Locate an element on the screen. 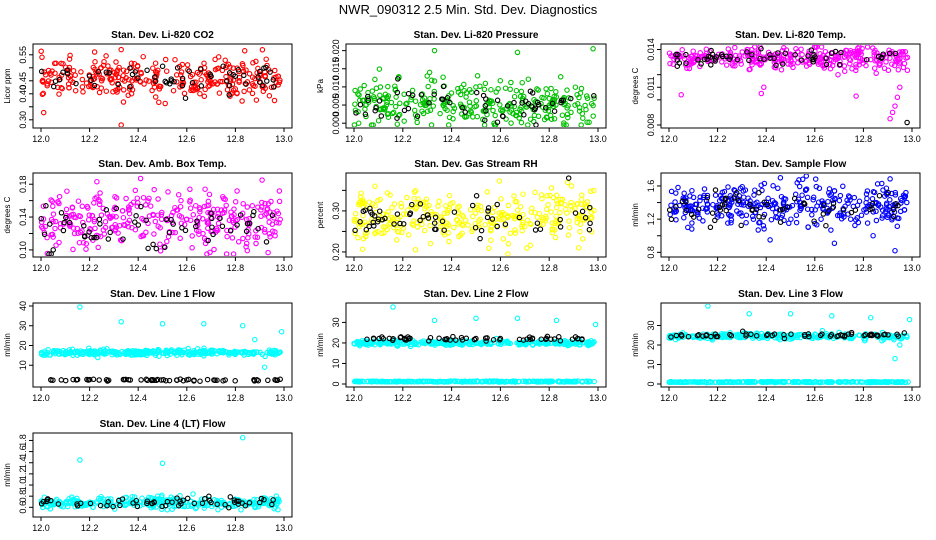 This screenshot has height=540, width=936. y-tick-label: 0.015 is located at coordinates (336, 69).